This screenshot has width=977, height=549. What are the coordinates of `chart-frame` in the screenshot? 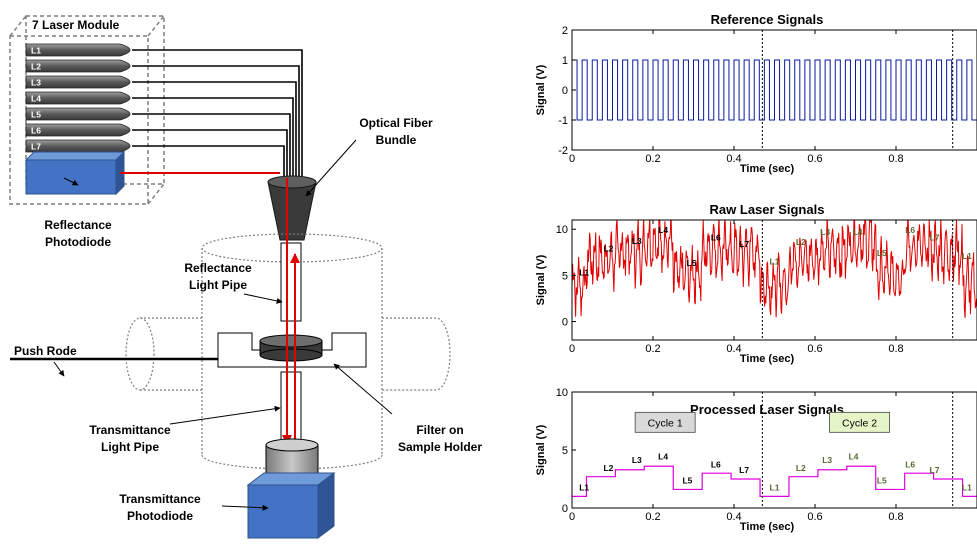 It's located at (774, 280).